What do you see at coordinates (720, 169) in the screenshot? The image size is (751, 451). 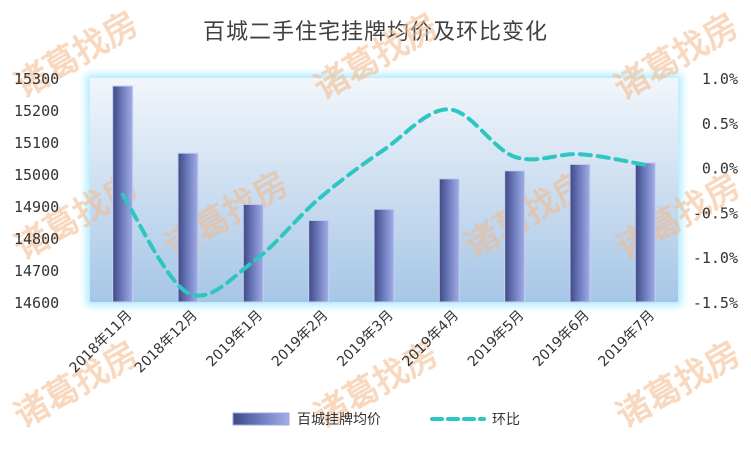 I see `right-tick-label: 0.0%` at bounding box center [720, 169].